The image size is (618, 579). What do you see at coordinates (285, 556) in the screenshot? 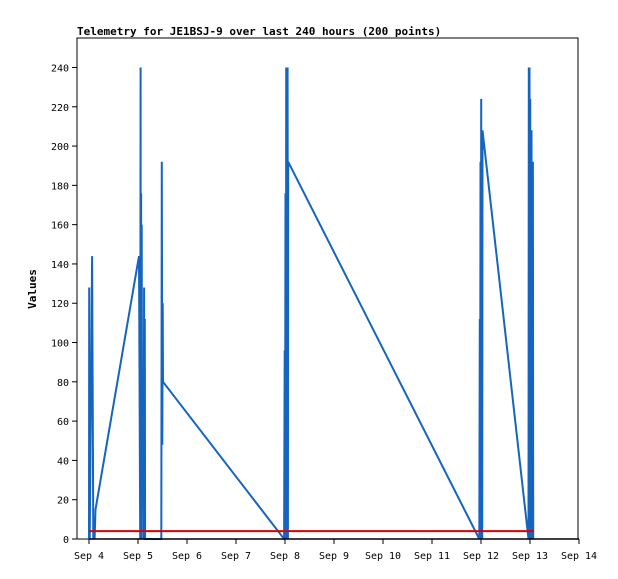
I see `x-tick-label: Sep 8` at bounding box center [285, 556].